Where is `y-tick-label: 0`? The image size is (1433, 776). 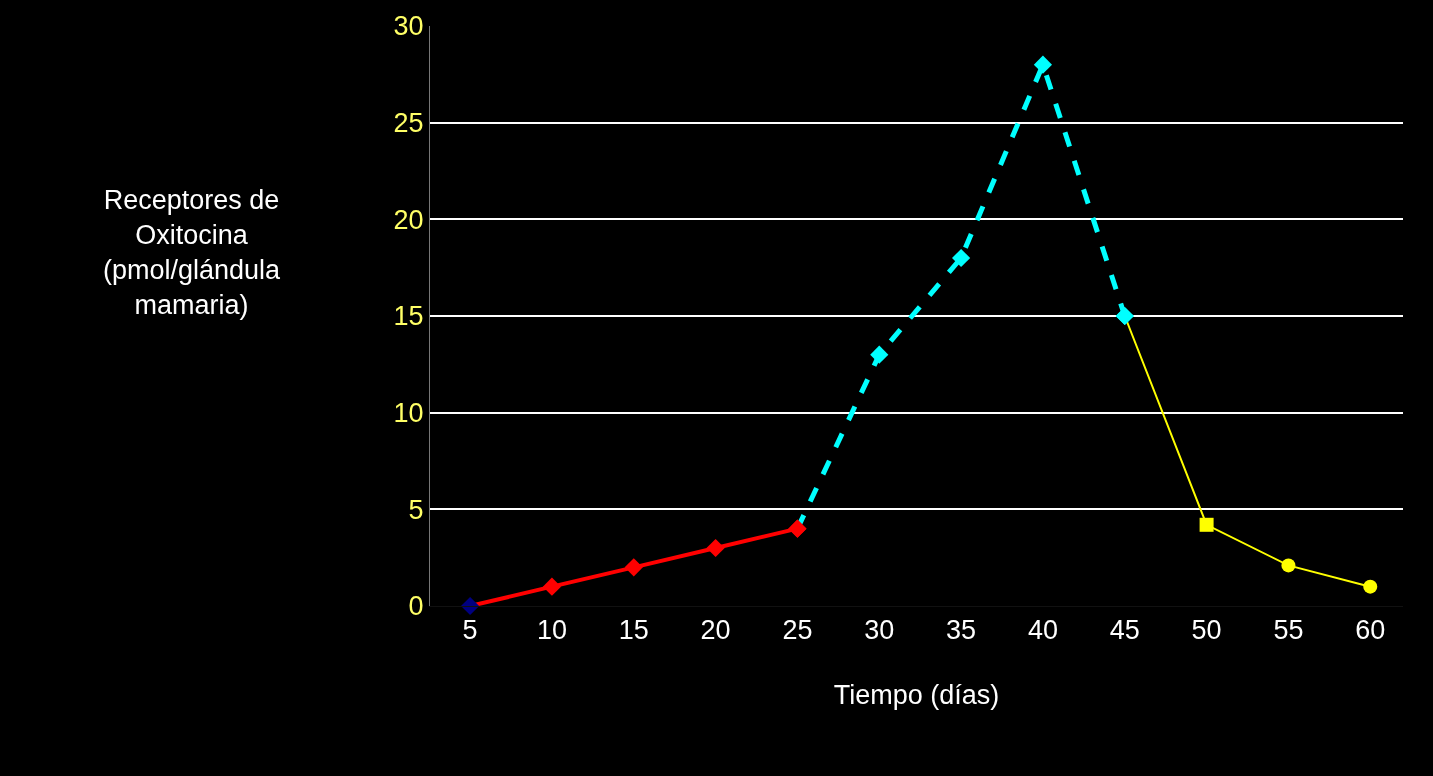
y-tick-label: 0 is located at coordinates (416, 606).